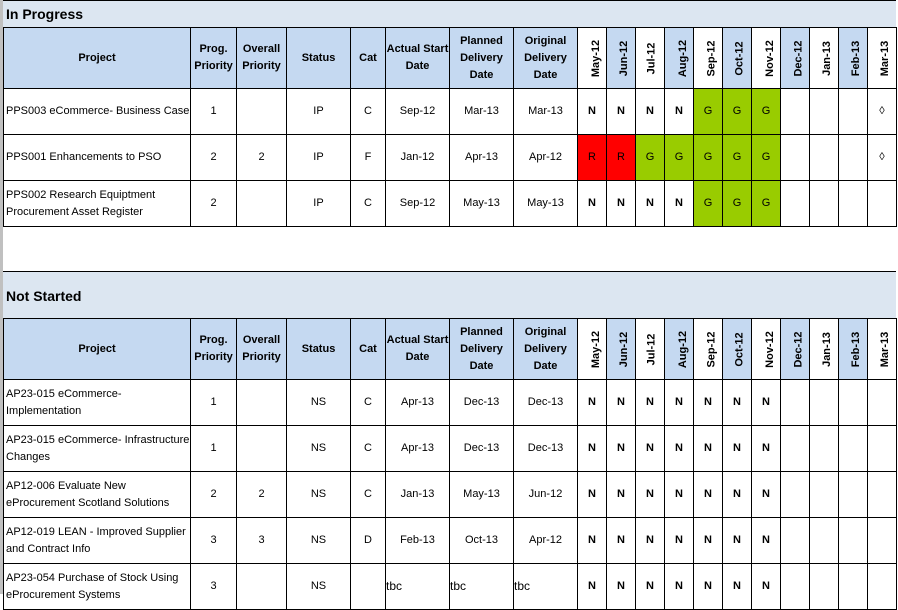 This screenshot has width=898, height=610. What do you see at coordinates (261, 540) in the screenshot?
I see `cell-overall-priority: 3` at bounding box center [261, 540].